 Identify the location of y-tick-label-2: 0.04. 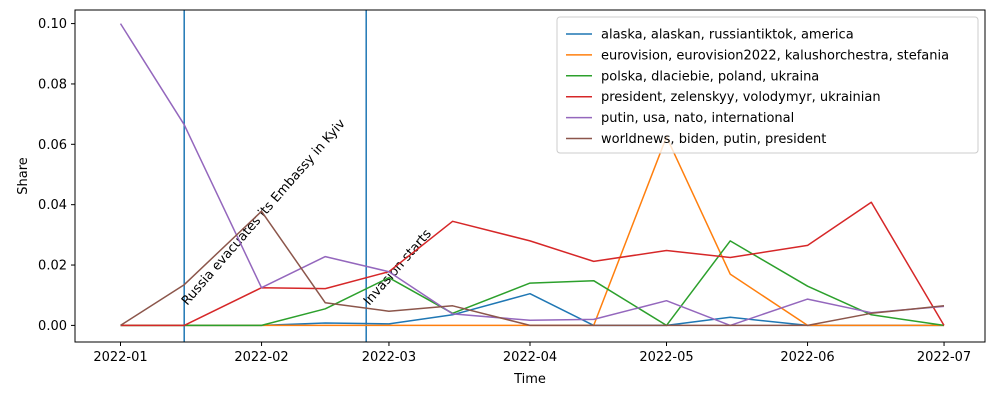
(52, 205).